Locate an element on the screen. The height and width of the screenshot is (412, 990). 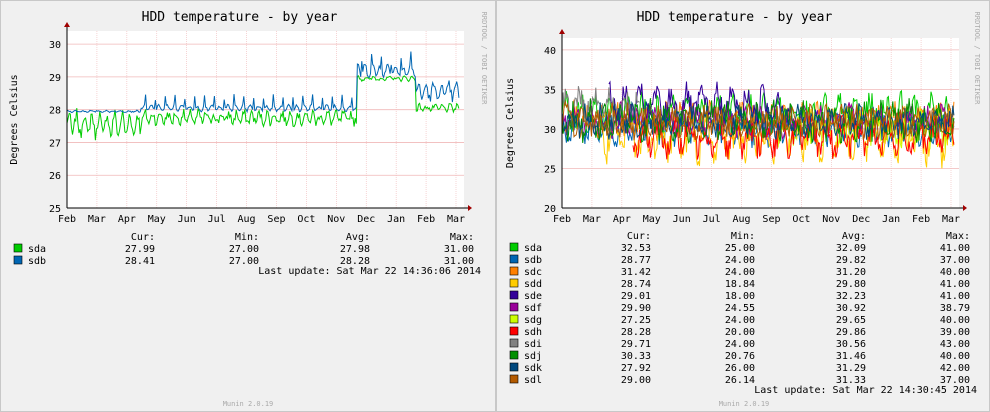
series-line-sdk is located at coordinates (758, 120).